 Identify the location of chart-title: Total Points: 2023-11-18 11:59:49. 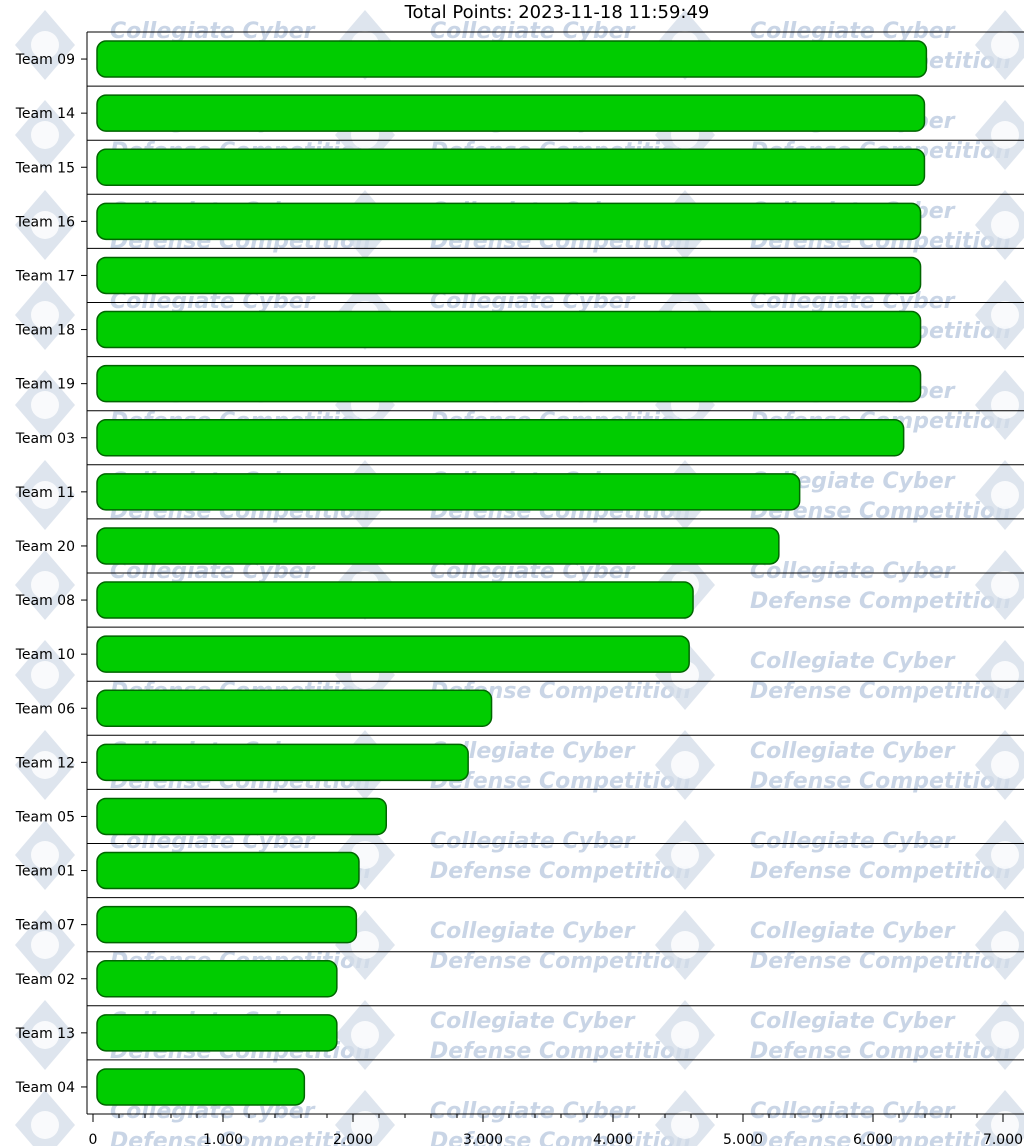
(557, 12).